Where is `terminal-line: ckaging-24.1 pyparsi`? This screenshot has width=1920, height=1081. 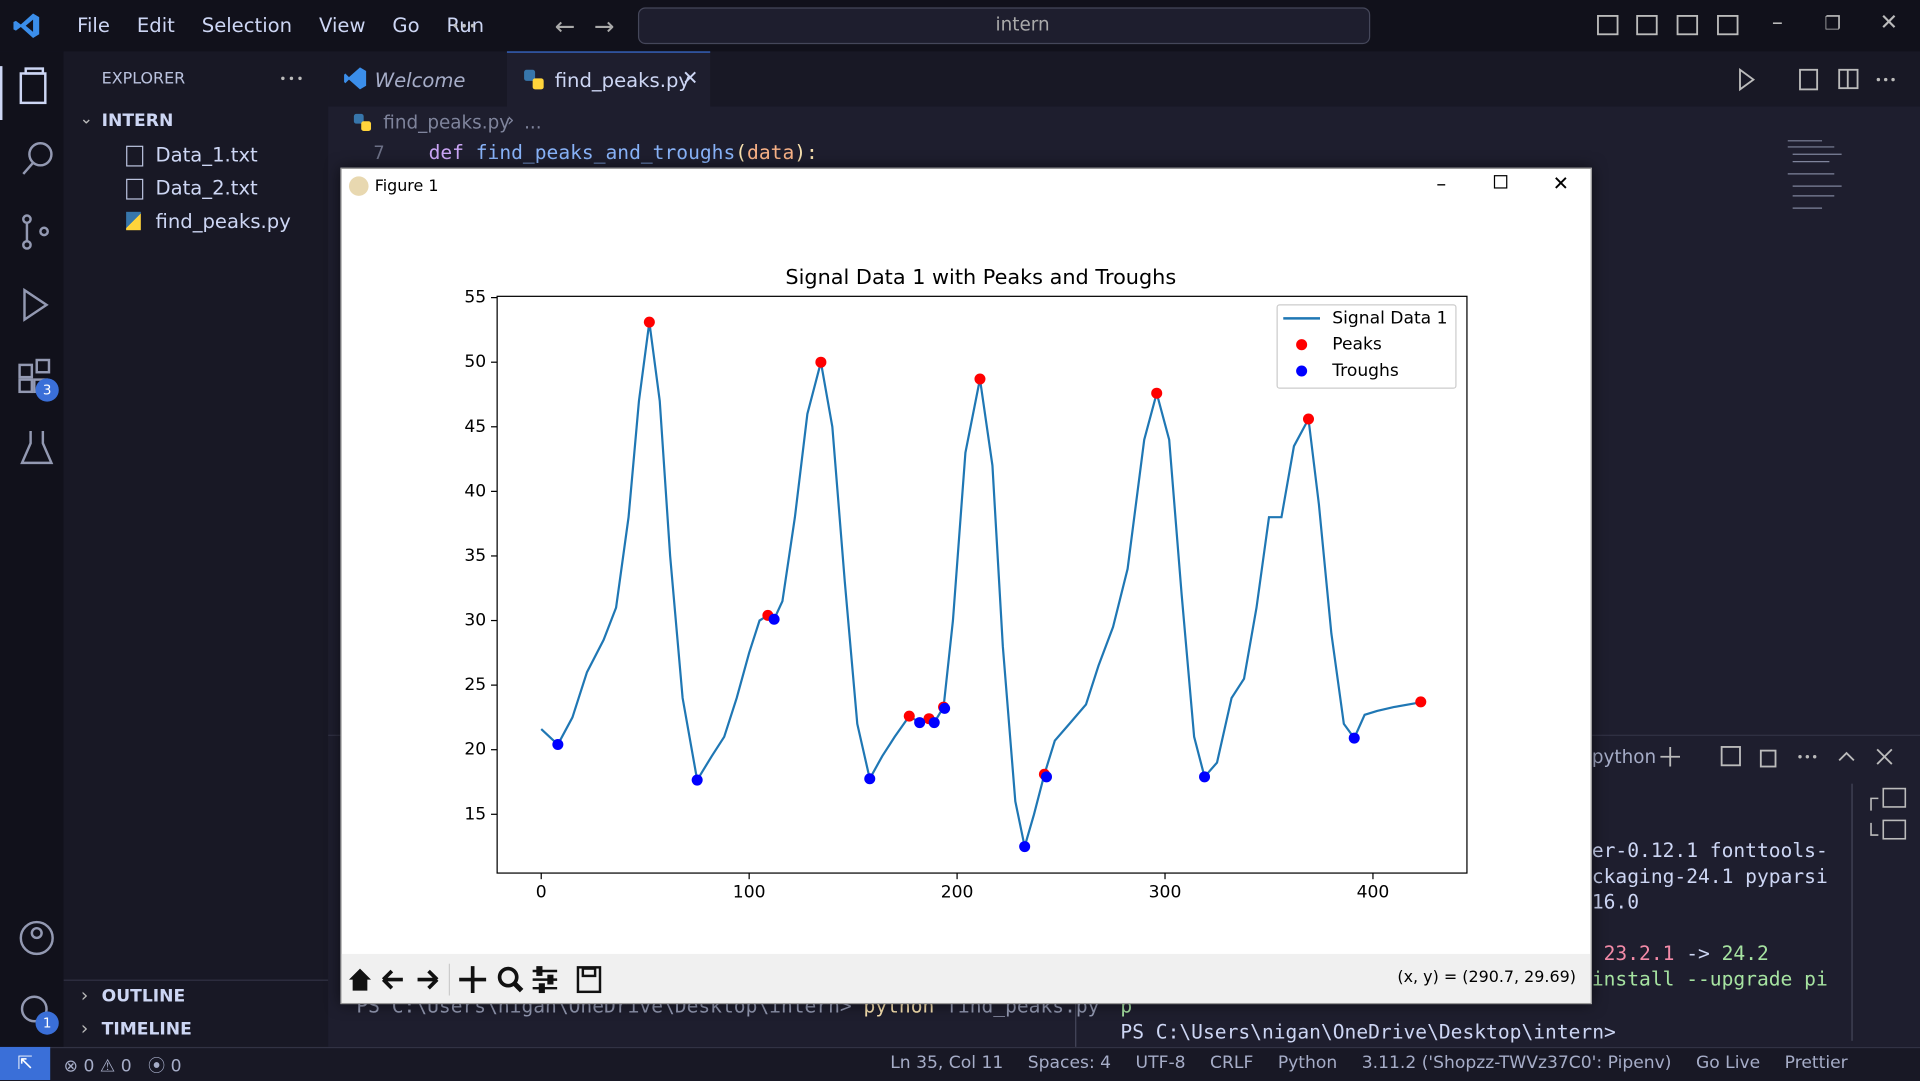
terminal-line: ckaging-24.1 pyparsi is located at coordinates (1709, 876).